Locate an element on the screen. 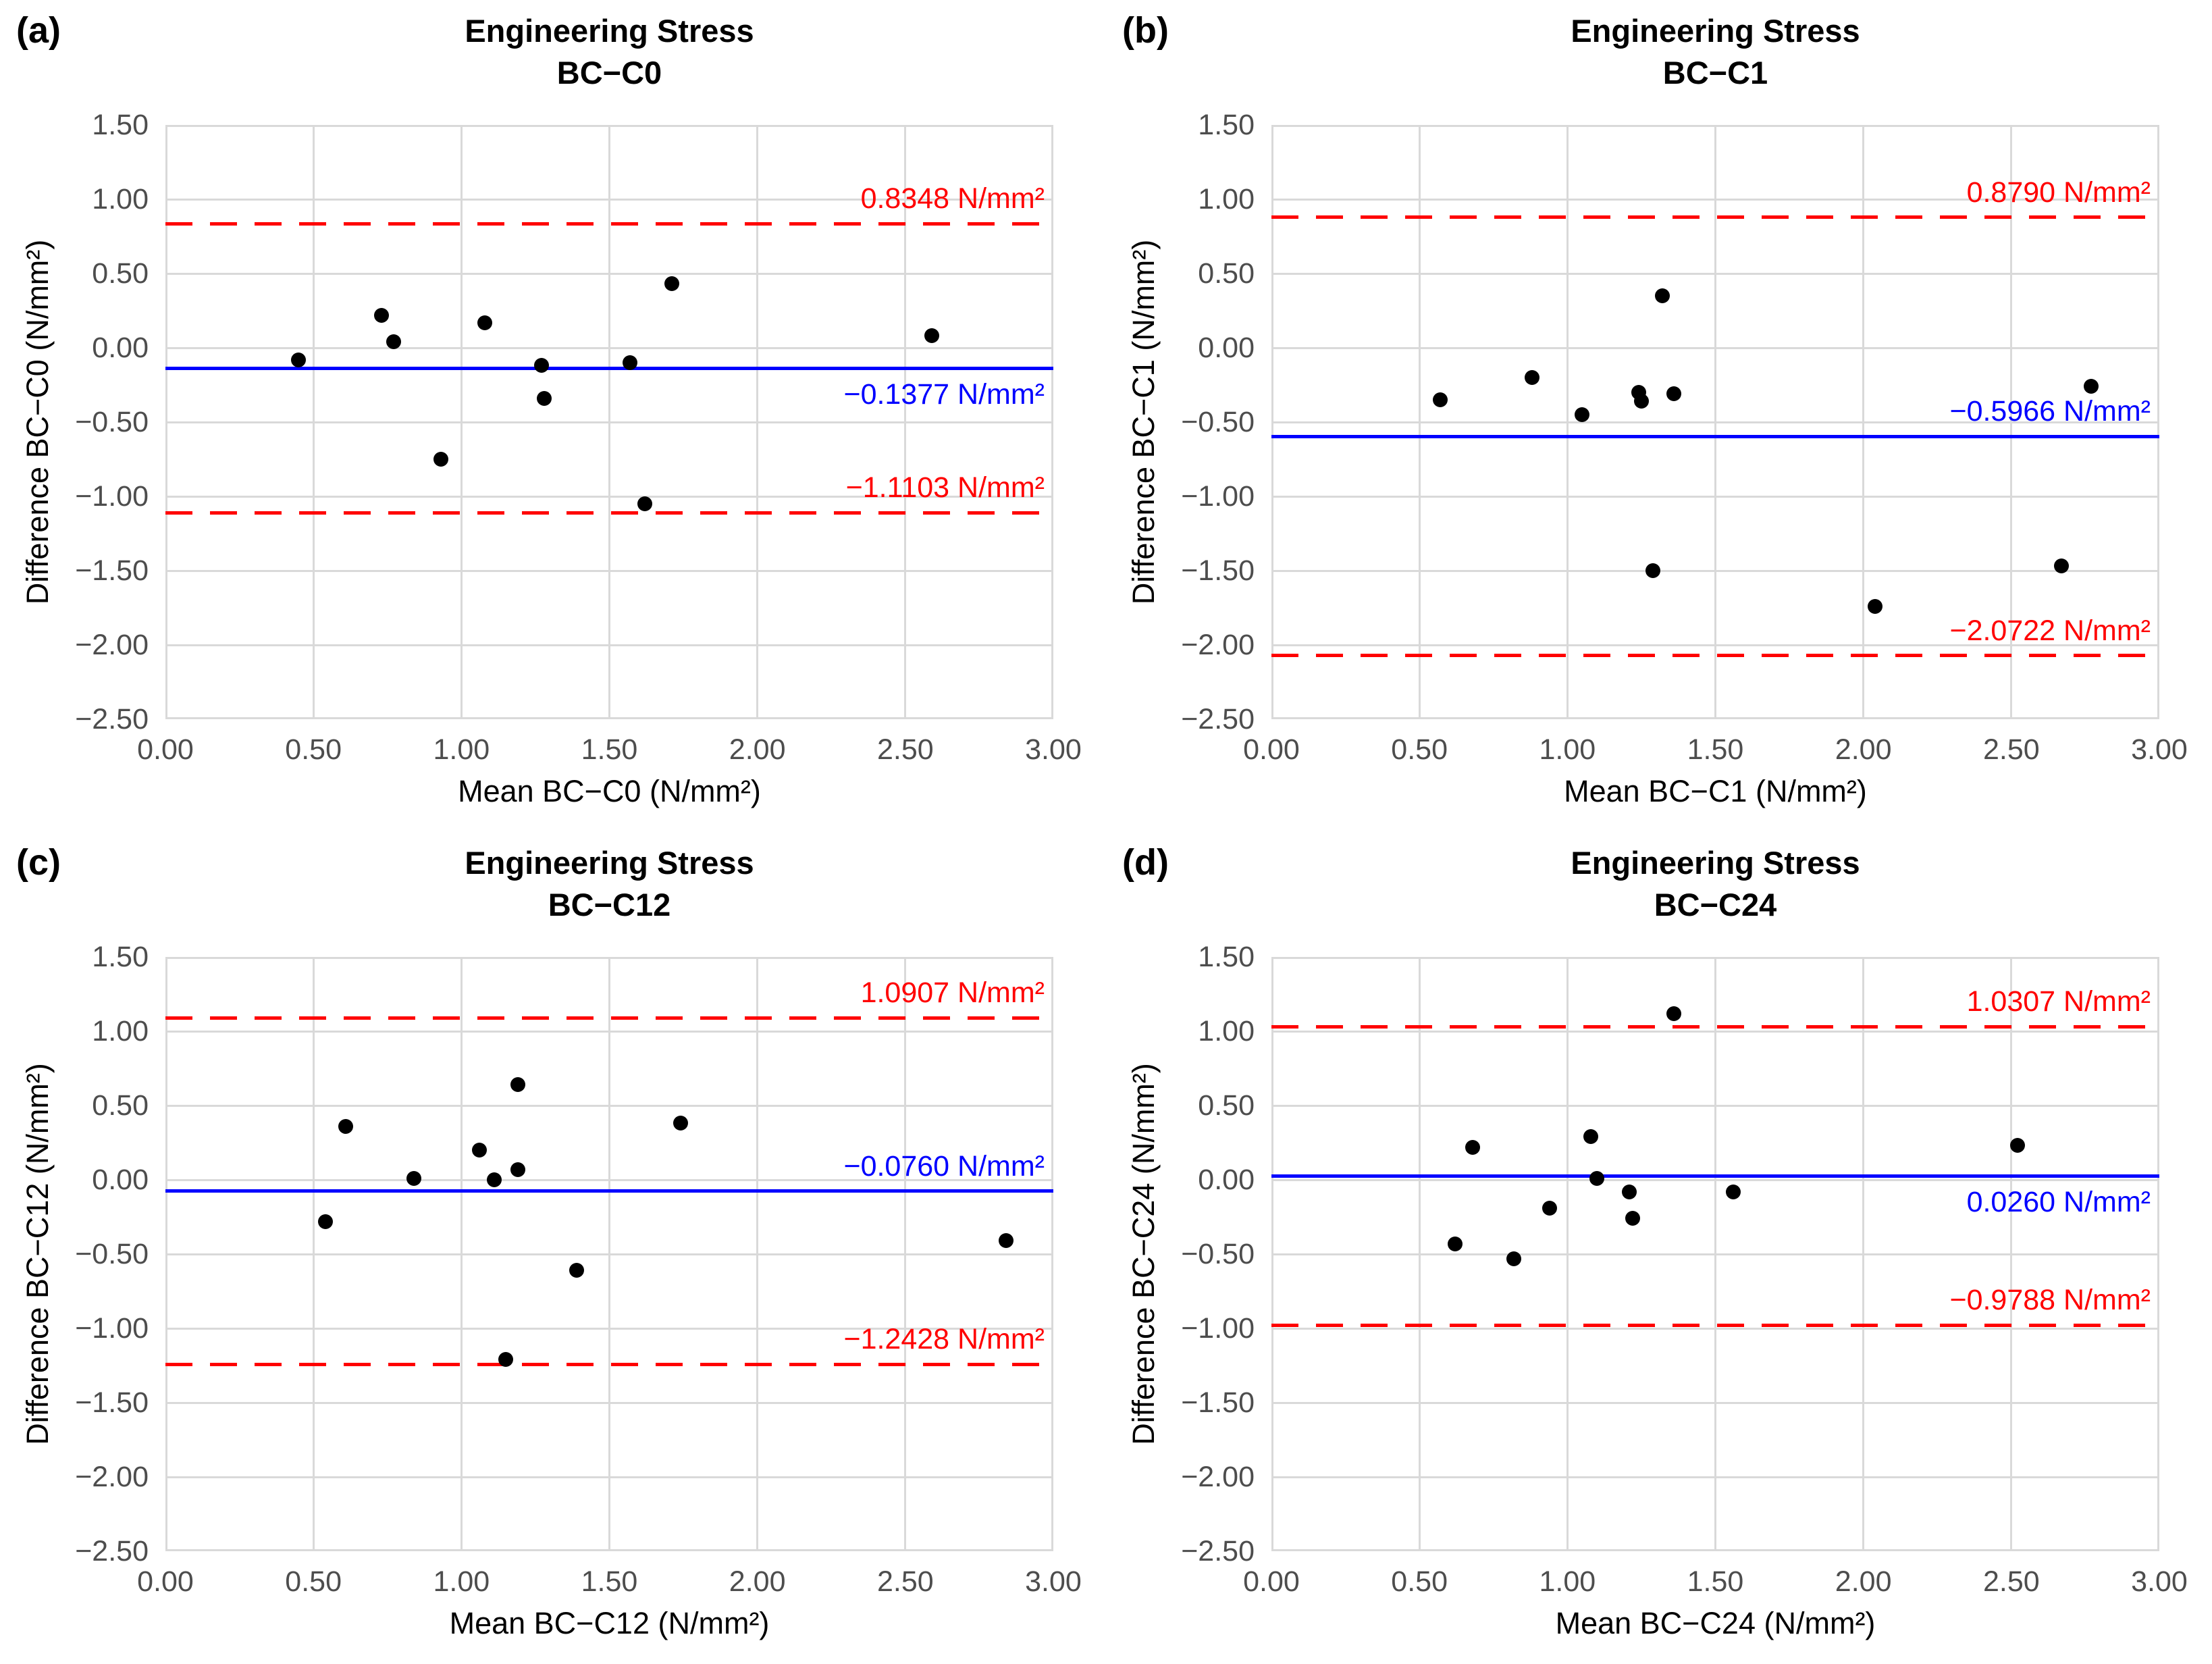 The image size is (2212, 1664). lower-limit-label: −0.9788 N/mm² is located at coordinates (2050, 1300).